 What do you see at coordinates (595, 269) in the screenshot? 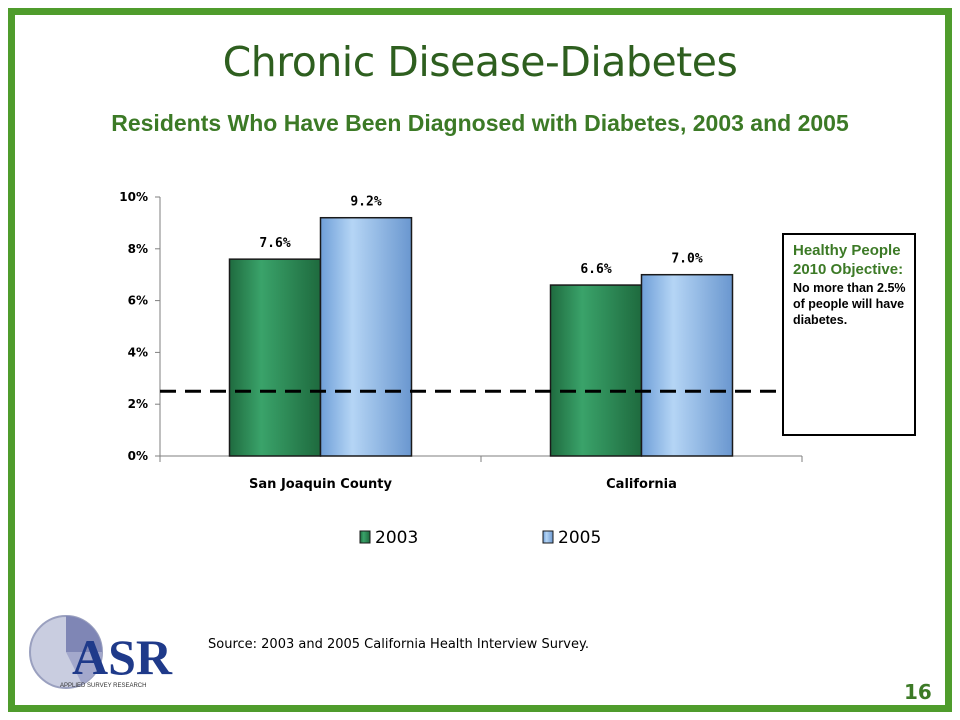
I see `data-label: 6.6%` at bounding box center [595, 269].